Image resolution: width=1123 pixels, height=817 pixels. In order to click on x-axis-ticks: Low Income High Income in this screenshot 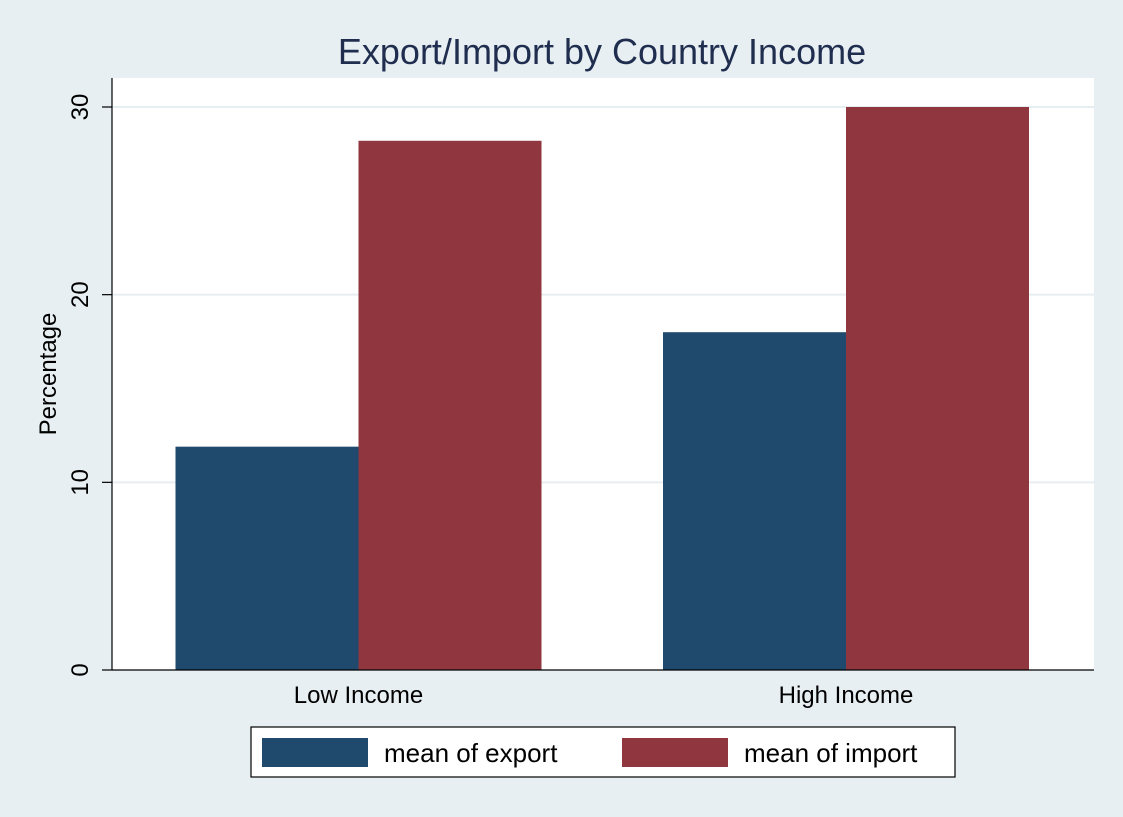, I will do `click(604, 695)`.